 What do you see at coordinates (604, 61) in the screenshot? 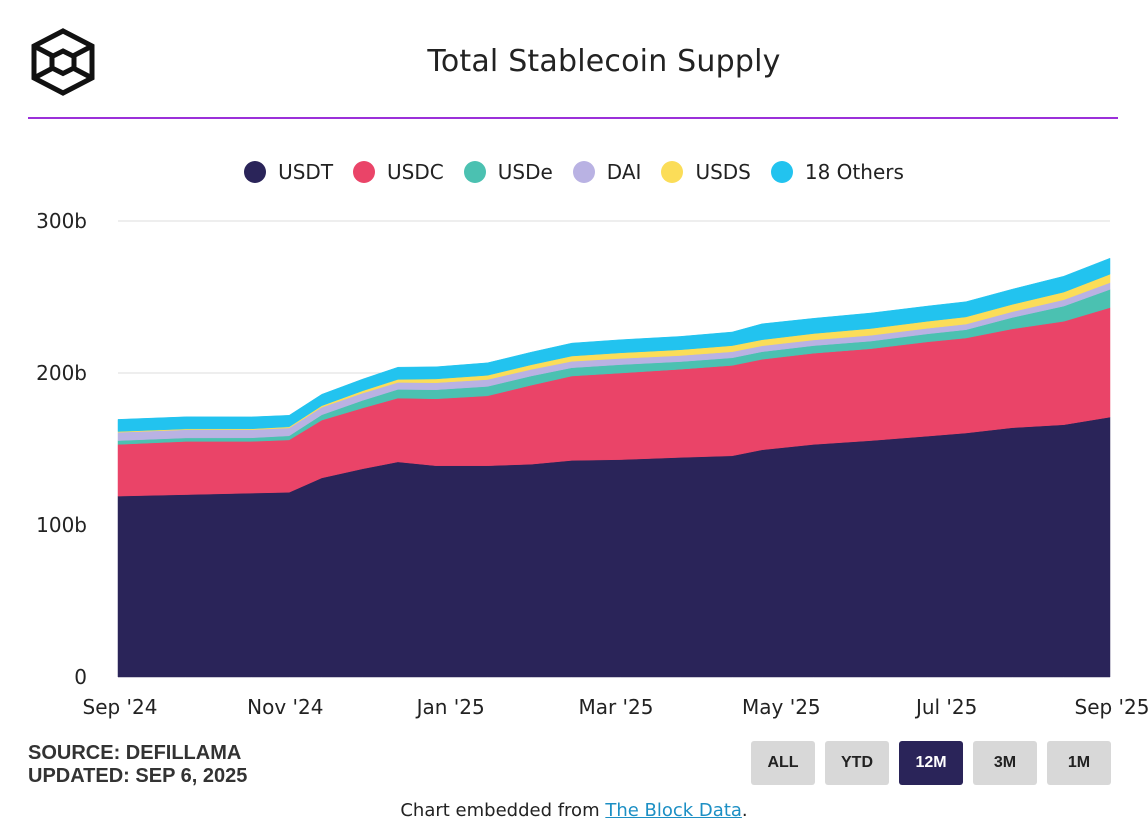
I see `chart-title: Total Stablecoin Supply` at bounding box center [604, 61].